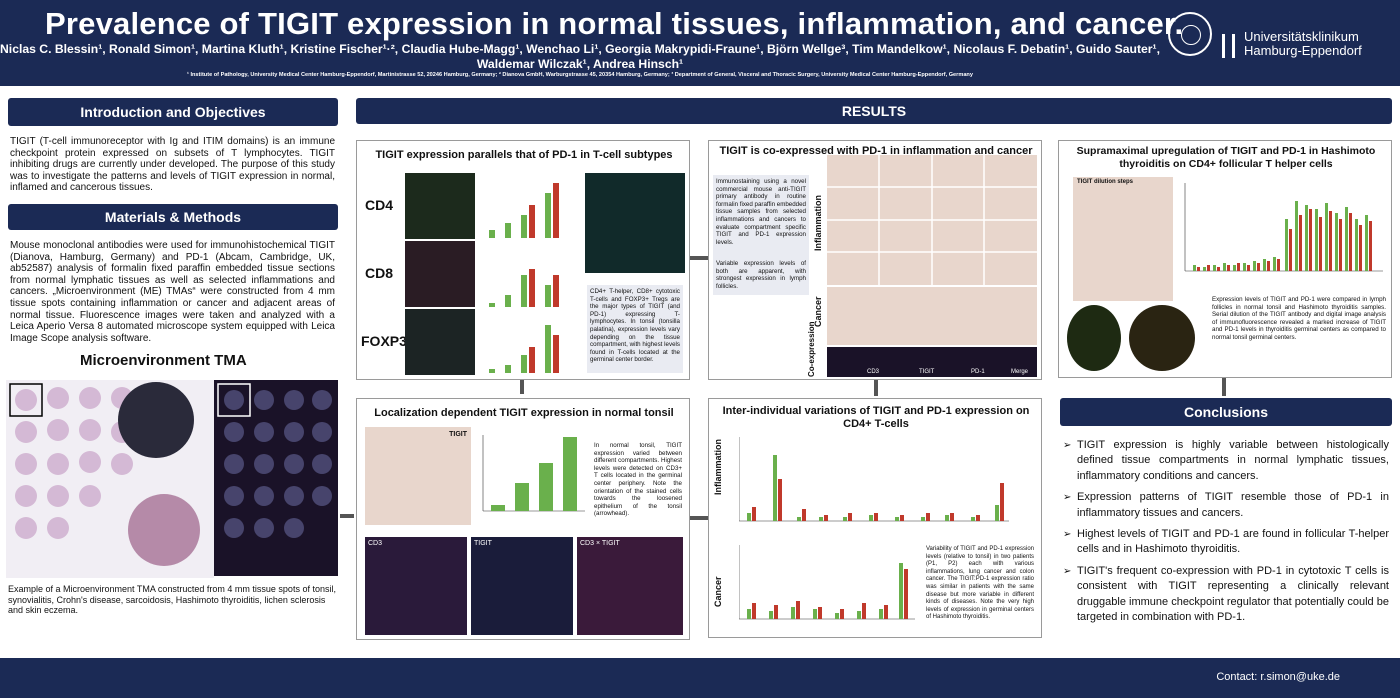  What do you see at coordinates (978, 372) in the screenshot?
I see `coexp-pd1-label: PD-1` at bounding box center [978, 372].